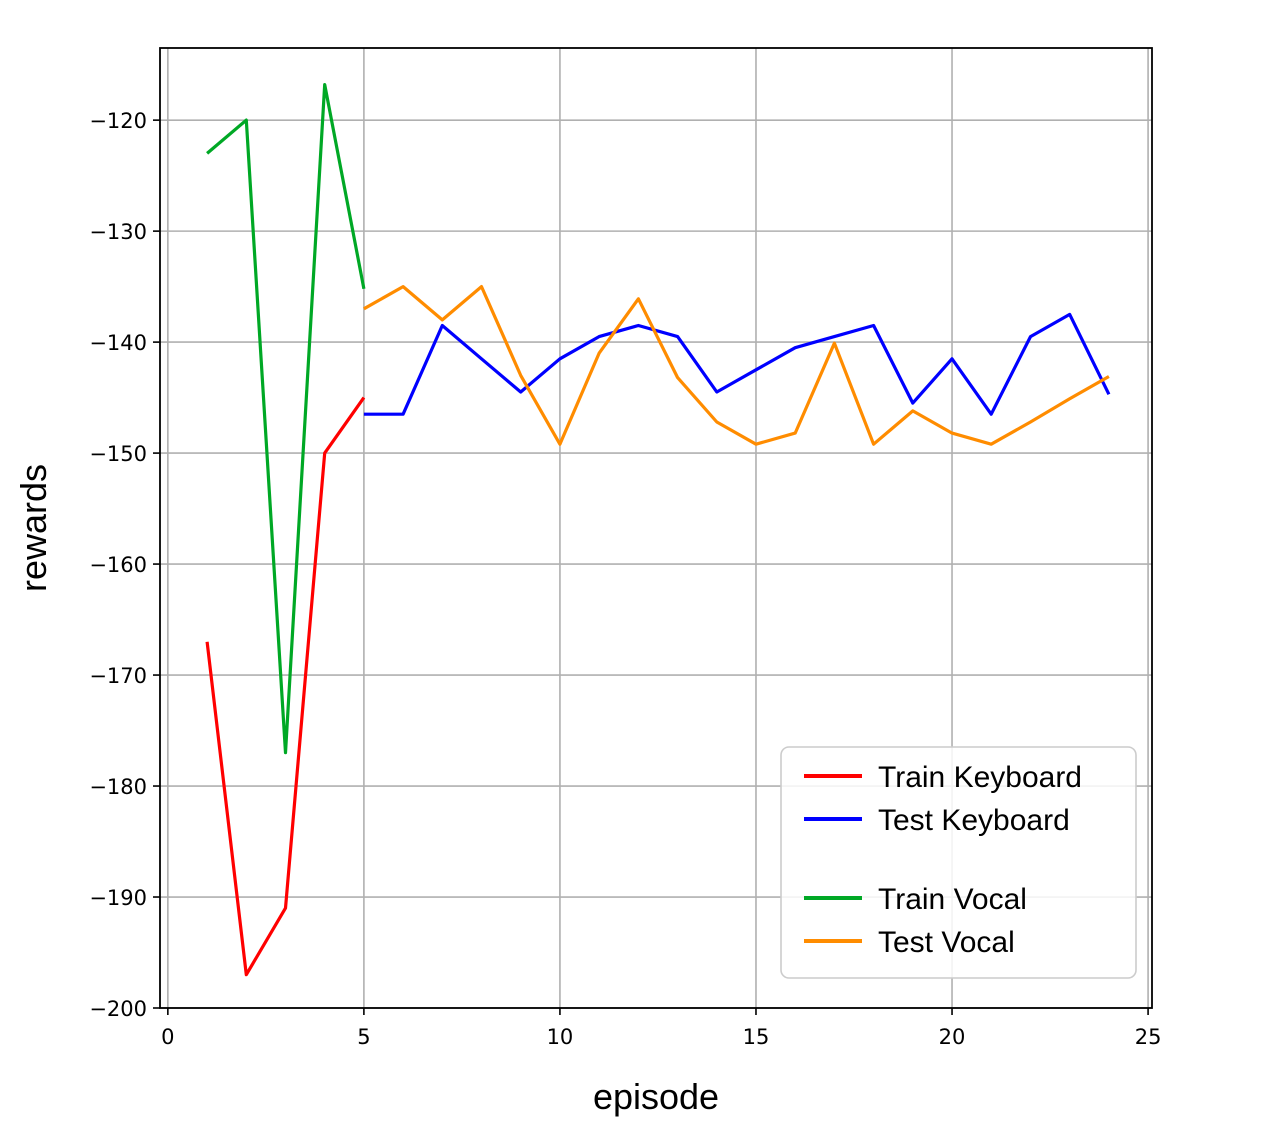  What do you see at coordinates (946, 942) in the screenshot?
I see `legend-label: Test Vocal` at bounding box center [946, 942].